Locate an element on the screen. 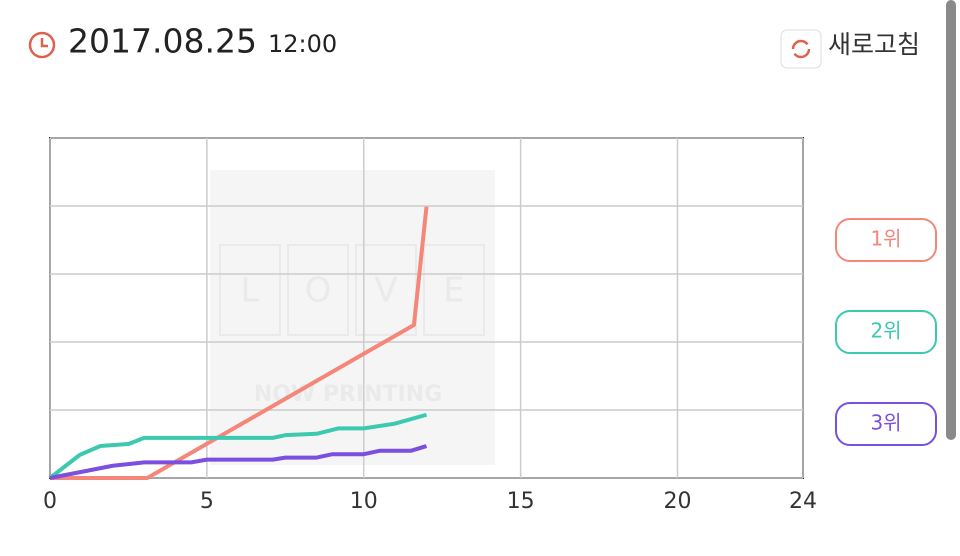  x-tick-label: 24 is located at coordinates (803, 501).